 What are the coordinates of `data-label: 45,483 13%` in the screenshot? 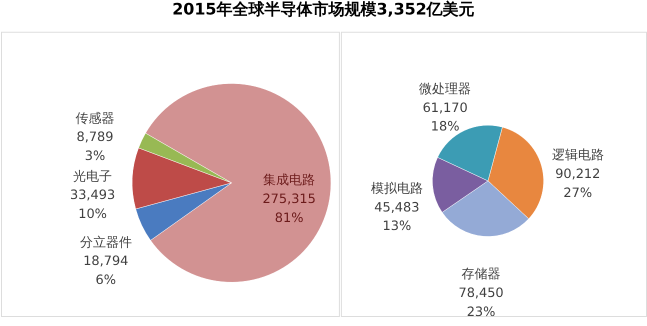 It's located at (397, 217).